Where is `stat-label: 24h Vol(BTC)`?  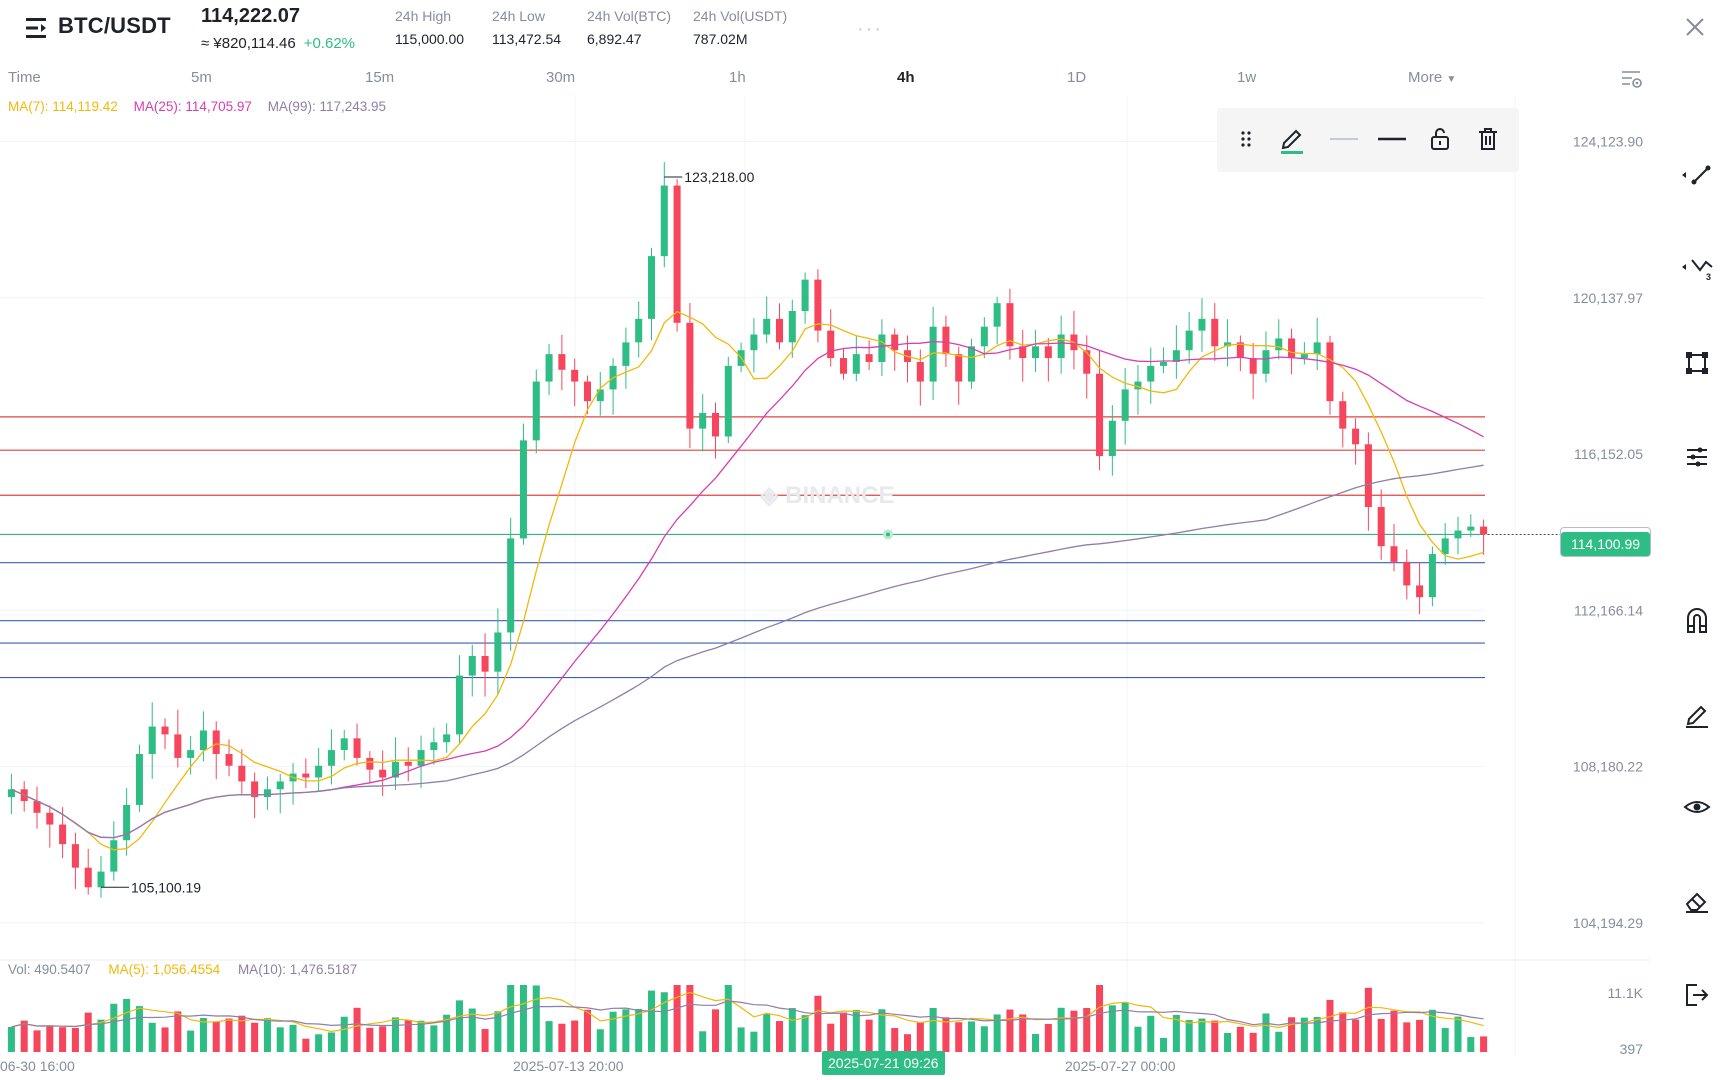
stat-label: 24h Vol(BTC) is located at coordinates (629, 16).